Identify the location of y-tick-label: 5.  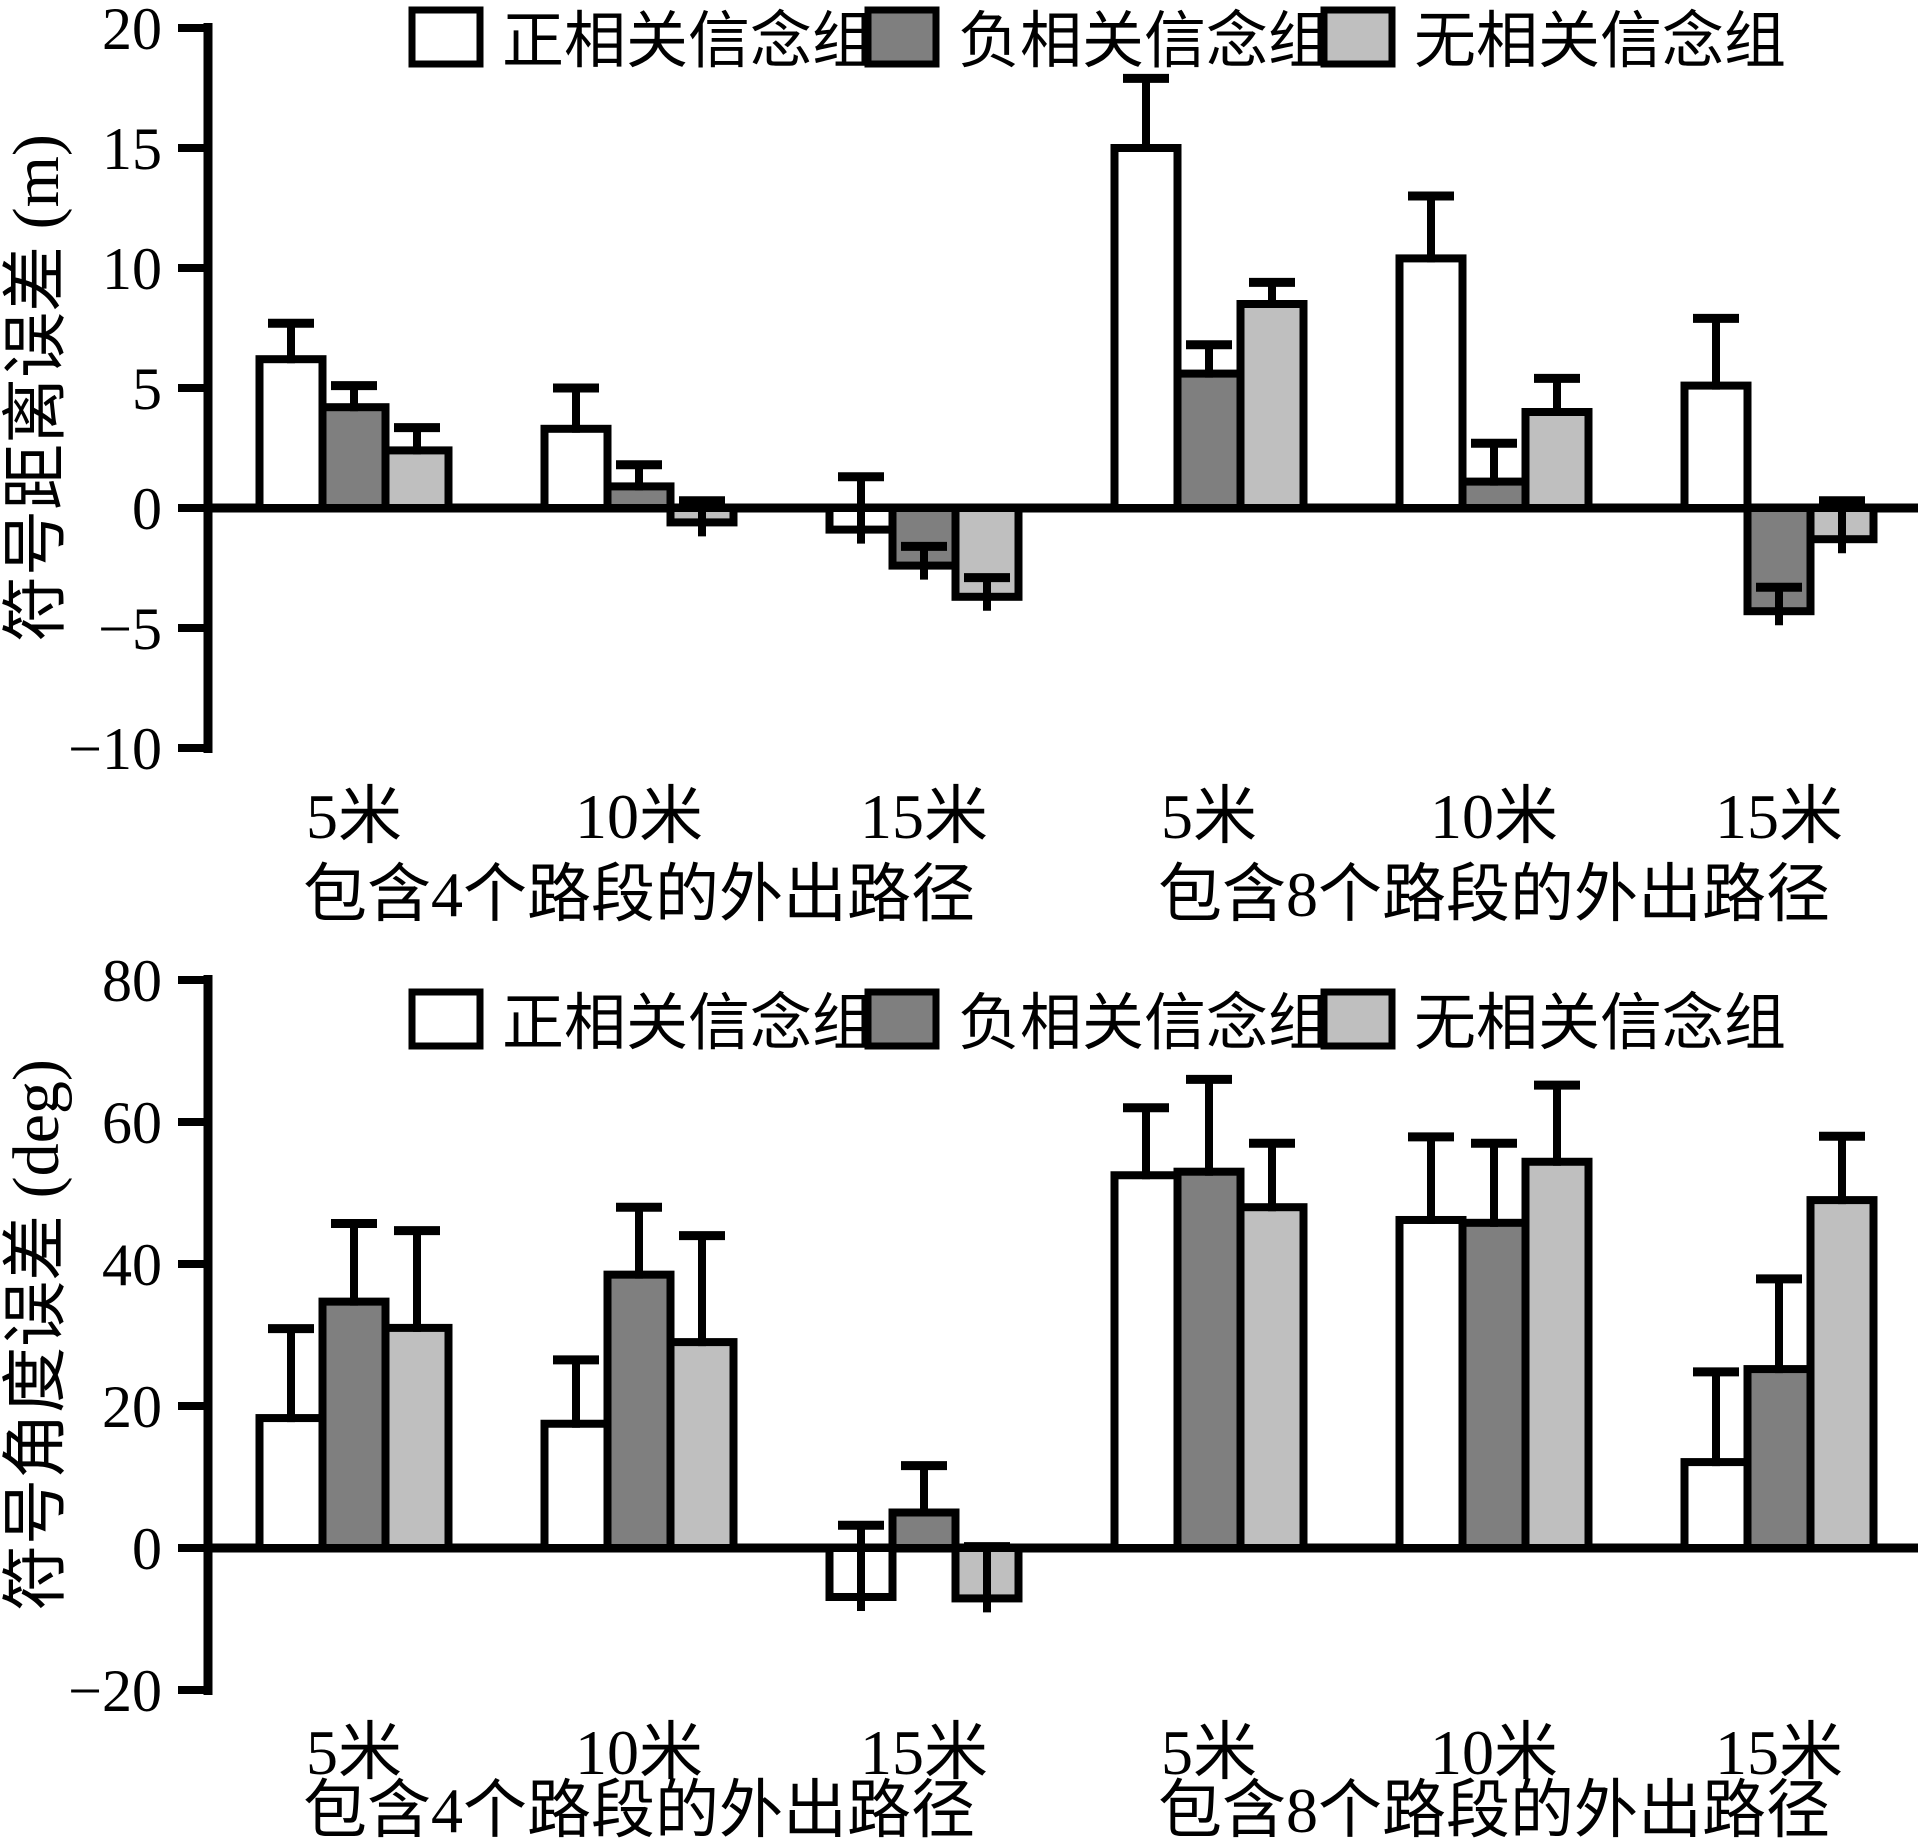
(147, 389).